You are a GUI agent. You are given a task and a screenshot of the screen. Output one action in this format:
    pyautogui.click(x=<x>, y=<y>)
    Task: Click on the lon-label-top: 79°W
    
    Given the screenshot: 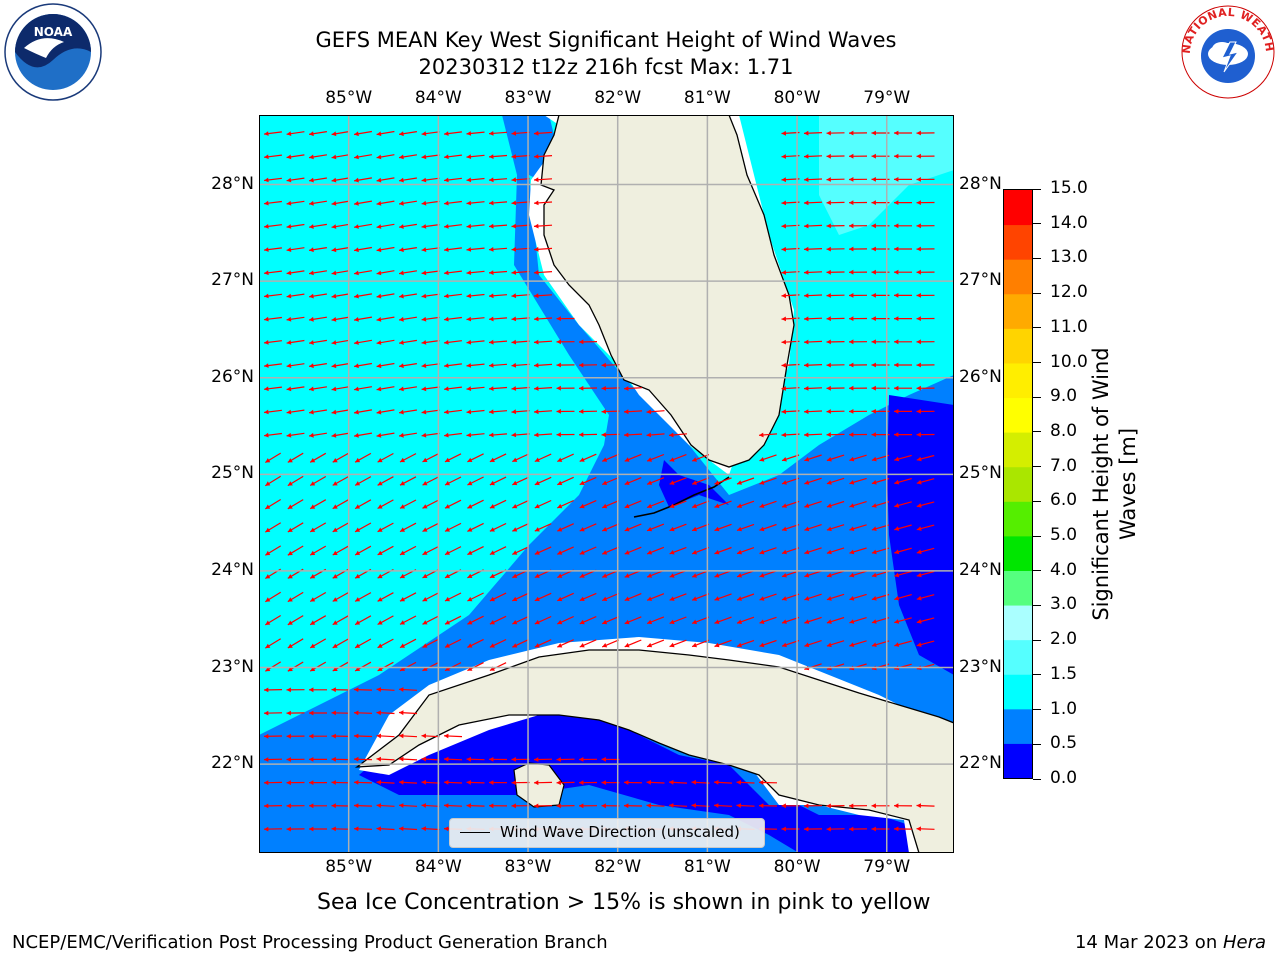 What is the action you would take?
    pyautogui.click(x=887, y=98)
    